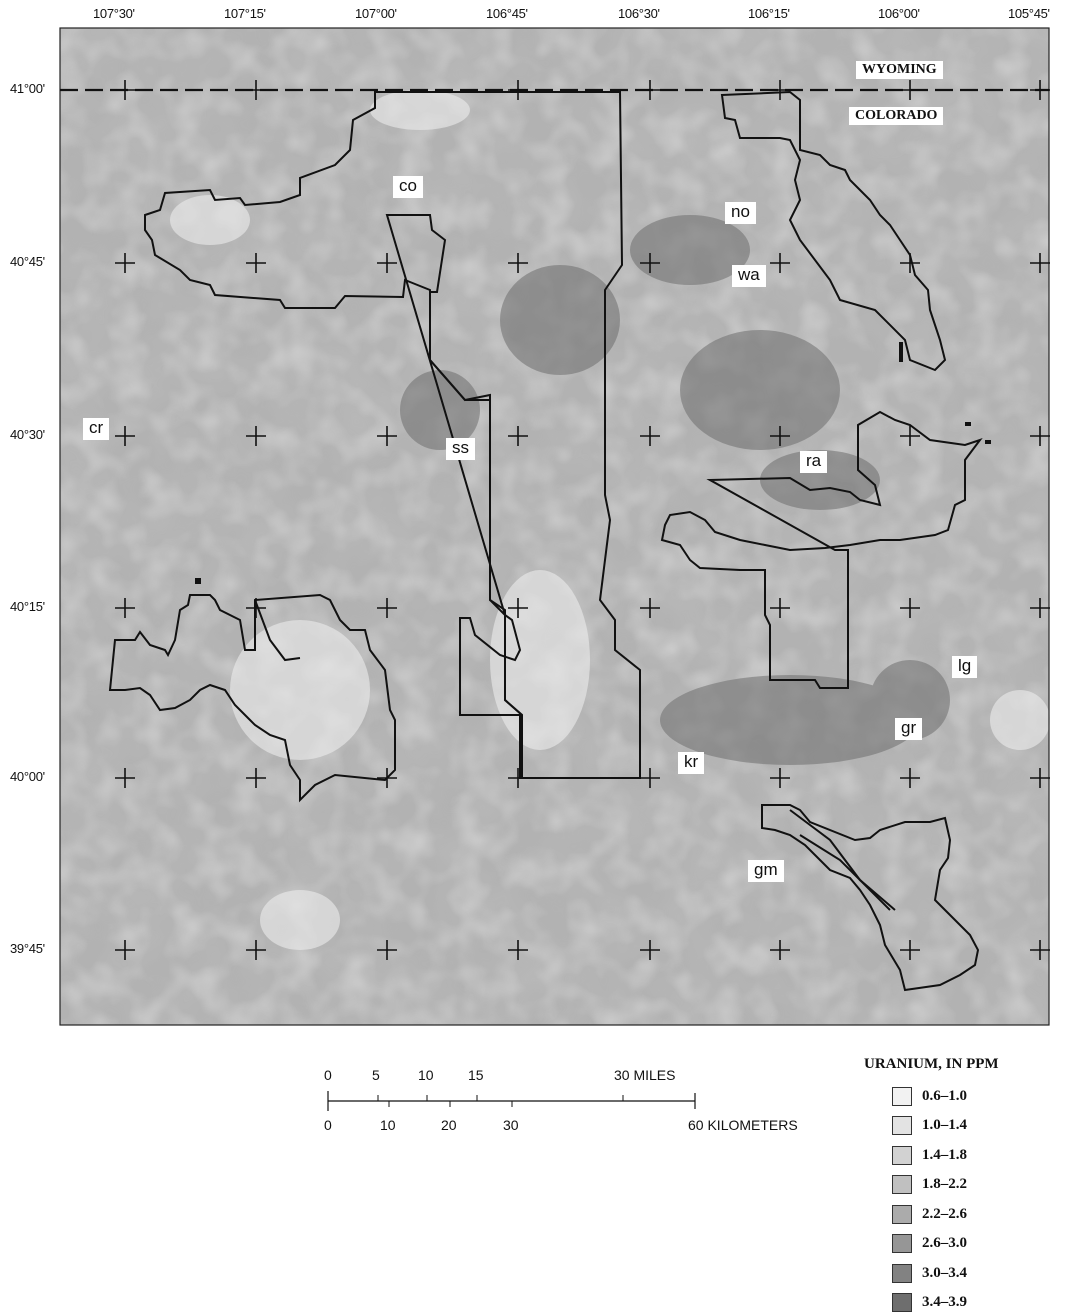  What do you see at coordinates (511, 1101) in the screenshot?
I see `scale-bar-lines` at bounding box center [511, 1101].